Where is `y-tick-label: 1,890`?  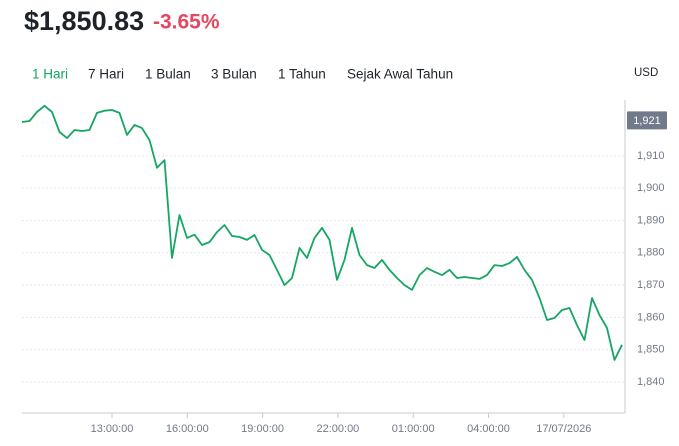
y-tick-label: 1,890 is located at coordinates (651, 220).